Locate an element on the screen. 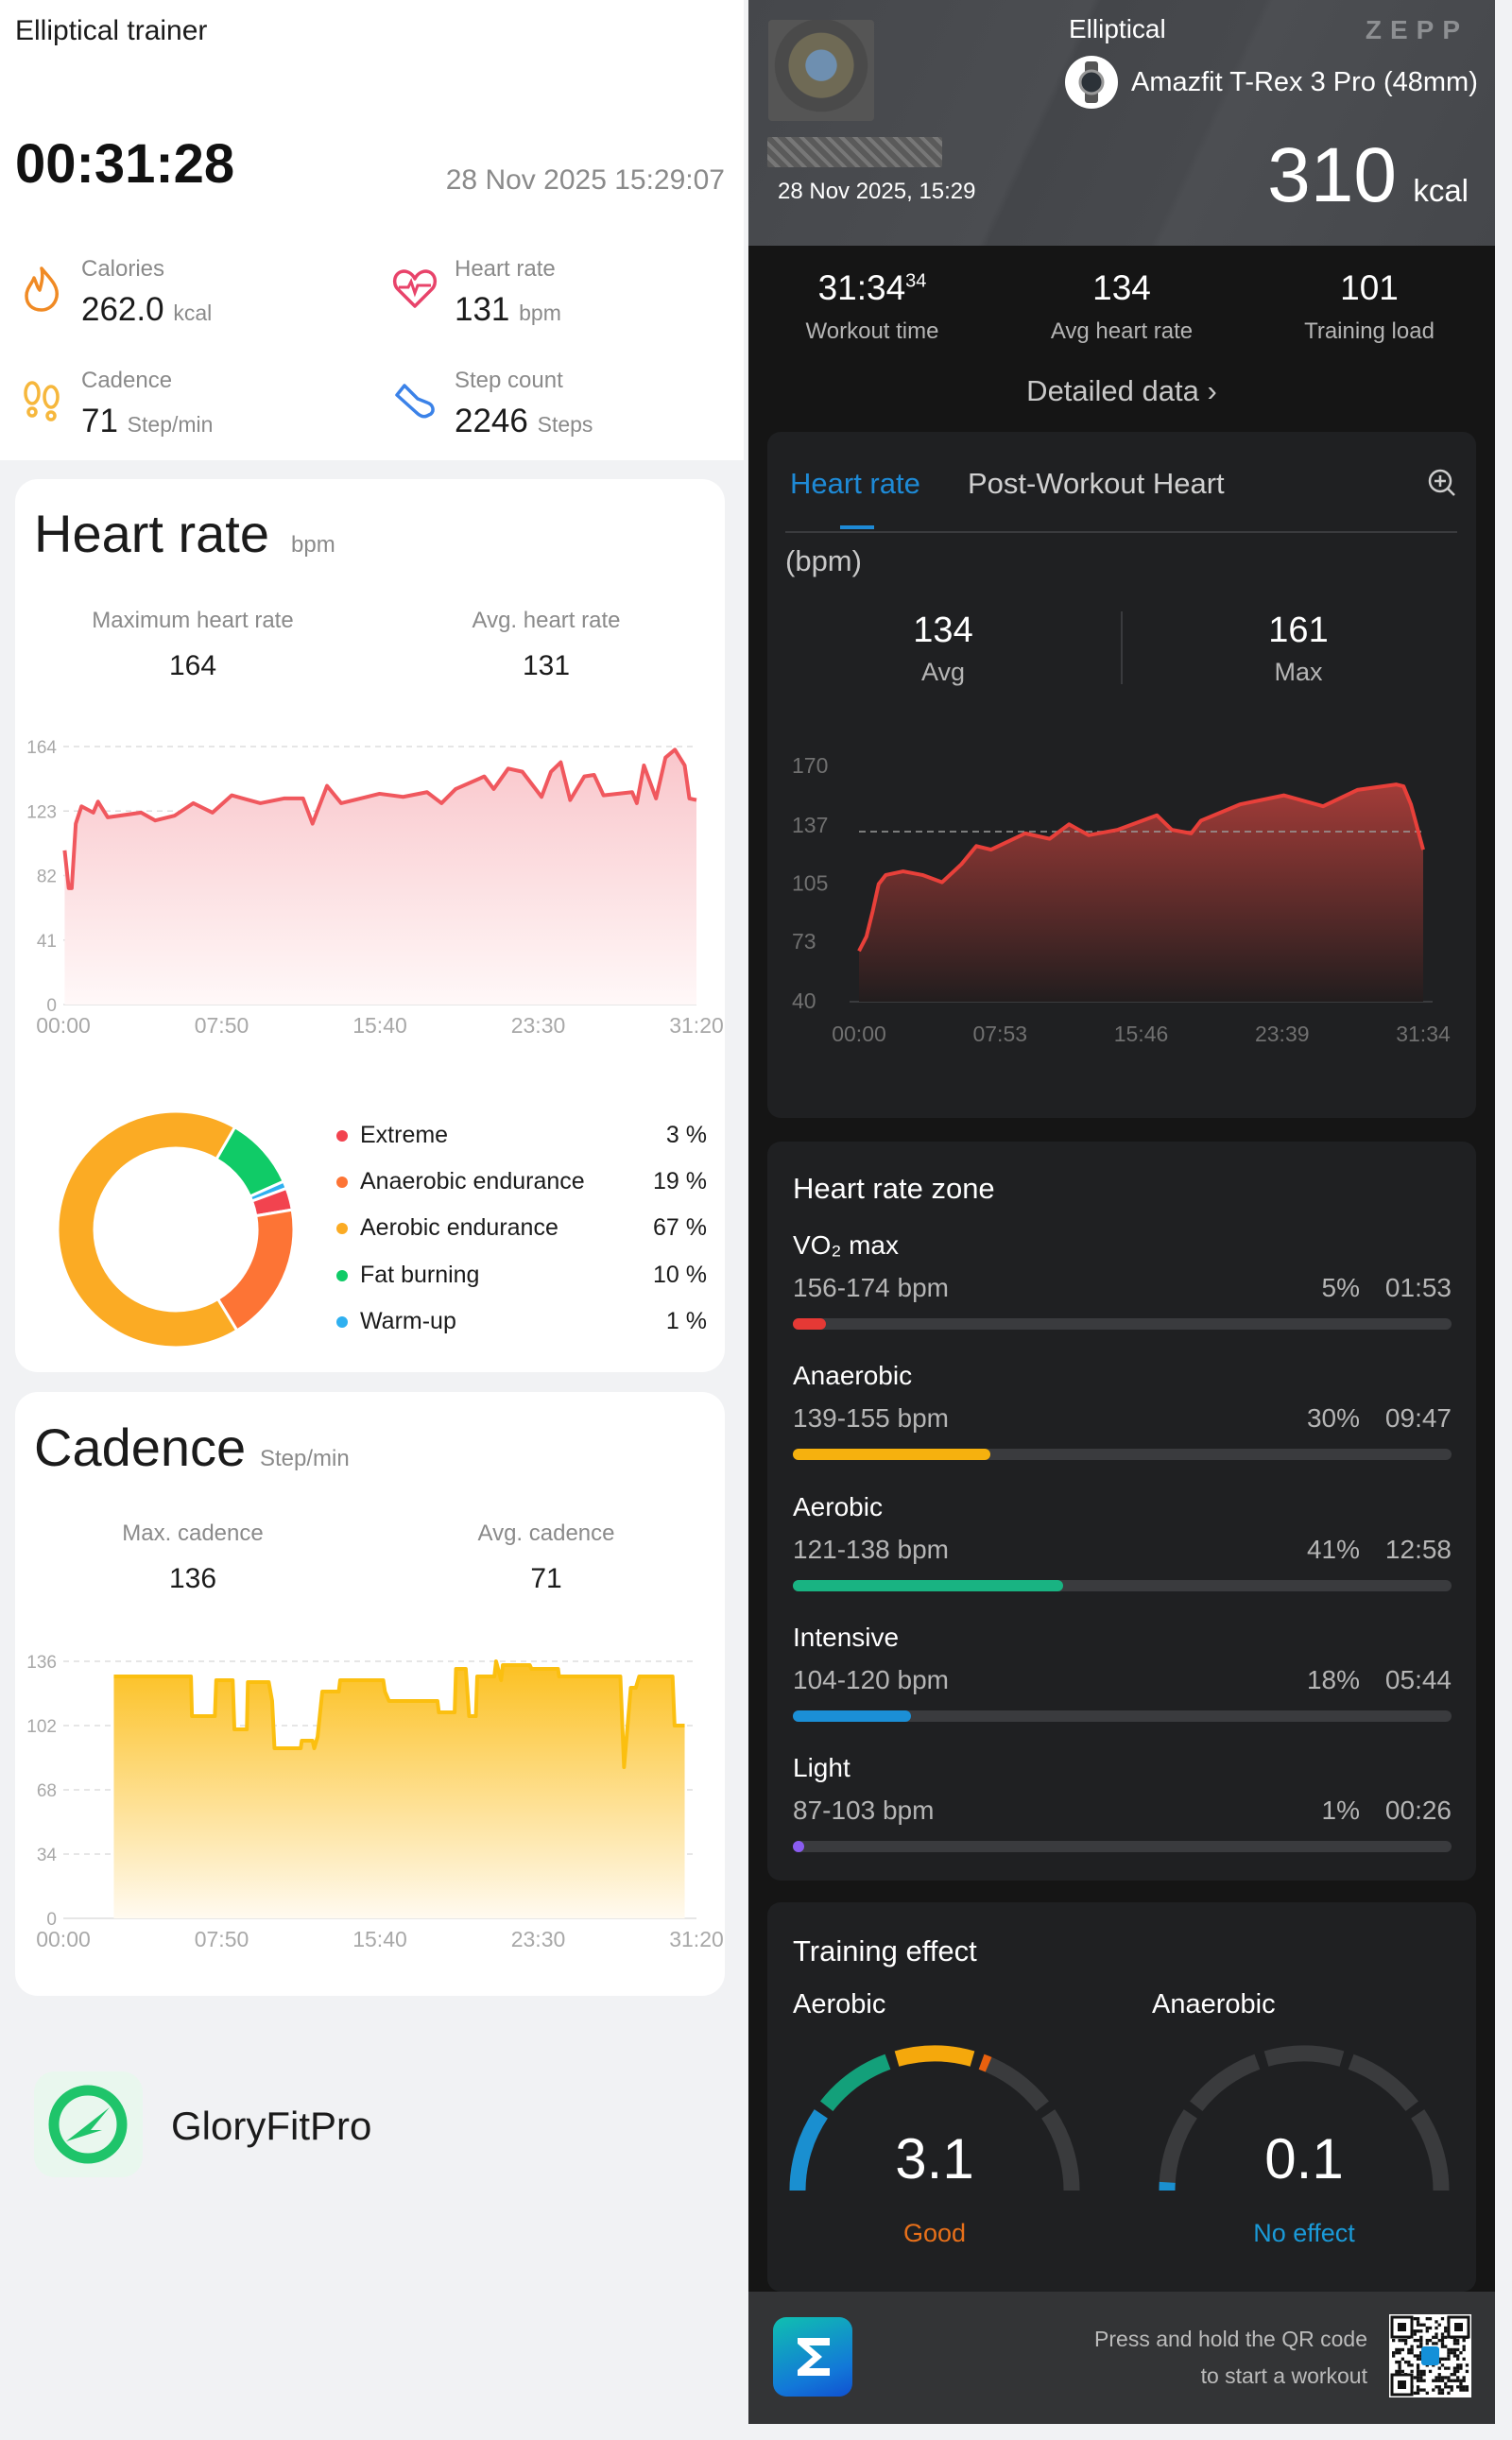  x-tick-label: 07:50 is located at coordinates (222, 1939).